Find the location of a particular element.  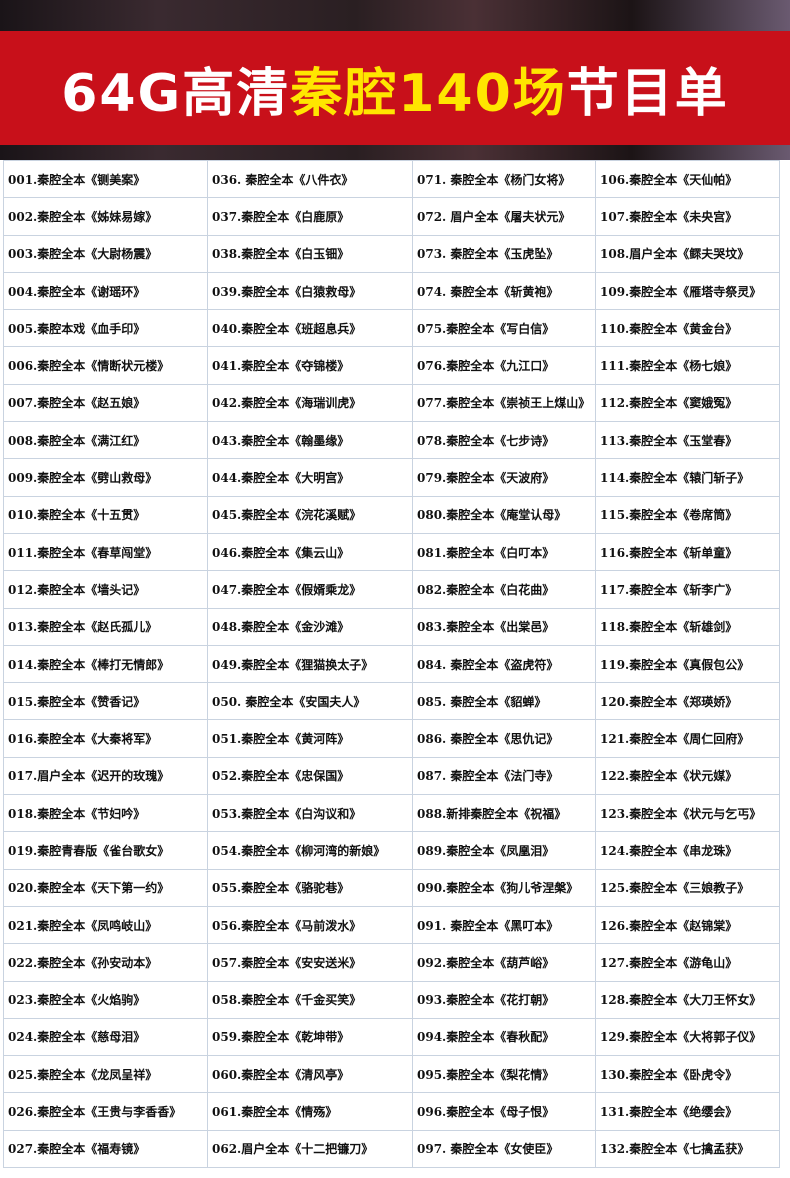

title-banner: 64G高清 秦腔140场 节目单 is located at coordinates (395, 88).